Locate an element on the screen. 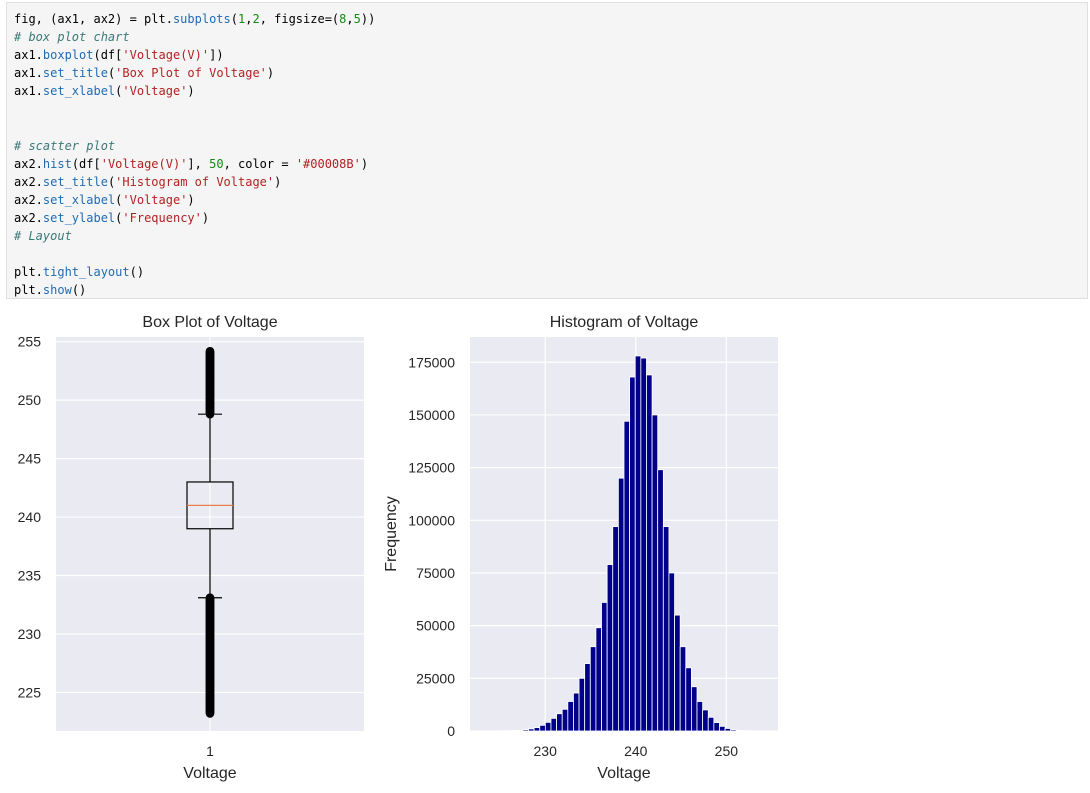 The width and height of the screenshot is (1090, 793). code-token: '#00008B' is located at coordinates (328, 164).